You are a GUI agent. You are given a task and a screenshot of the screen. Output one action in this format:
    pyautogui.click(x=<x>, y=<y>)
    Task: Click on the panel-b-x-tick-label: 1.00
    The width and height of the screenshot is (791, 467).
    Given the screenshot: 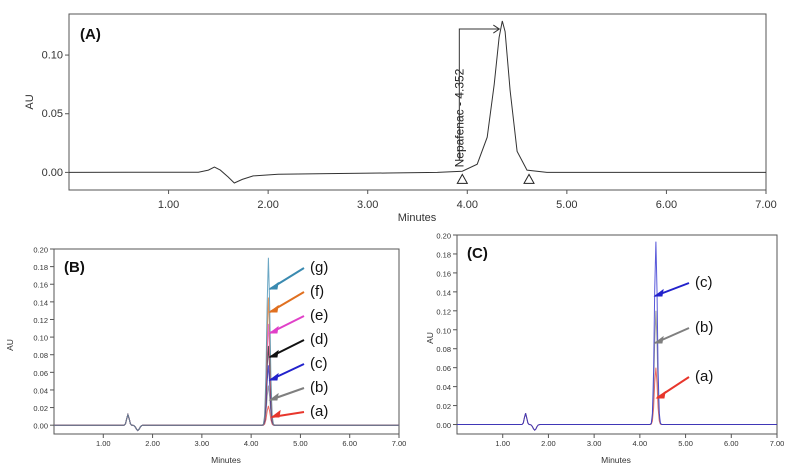 What is the action you would take?
    pyautogui.click(x=103, y=443)
    